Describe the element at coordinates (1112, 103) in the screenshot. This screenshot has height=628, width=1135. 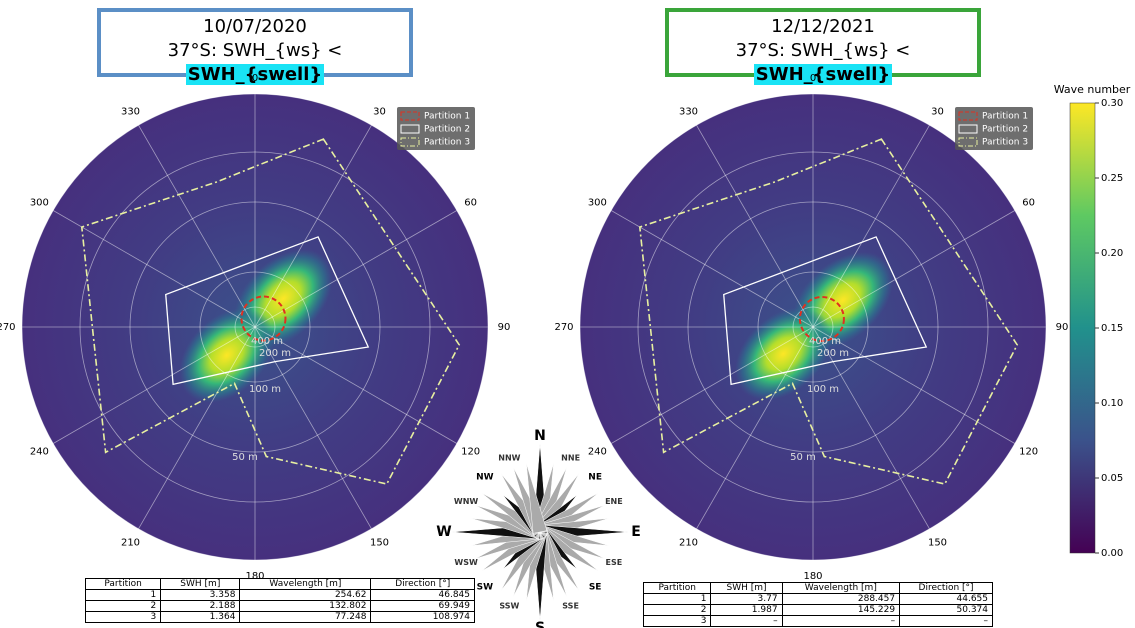
I see `colorbar-tick-label: 0.30` at that location.